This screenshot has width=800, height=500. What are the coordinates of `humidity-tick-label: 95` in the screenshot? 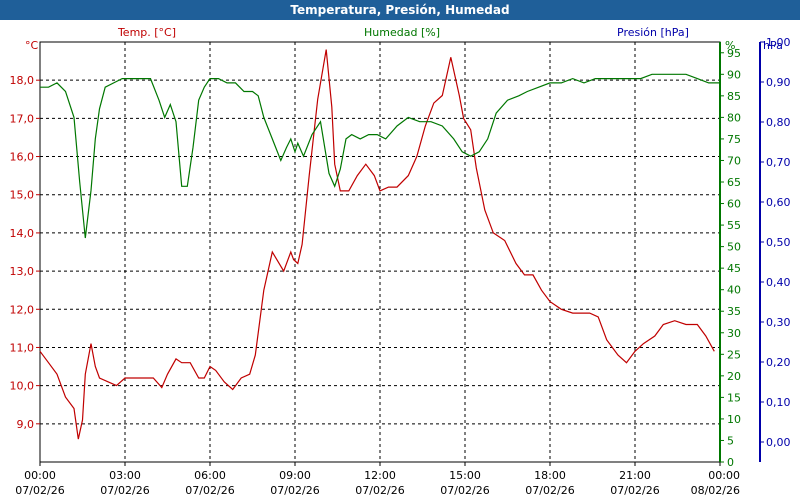 It's located at (734, 53).